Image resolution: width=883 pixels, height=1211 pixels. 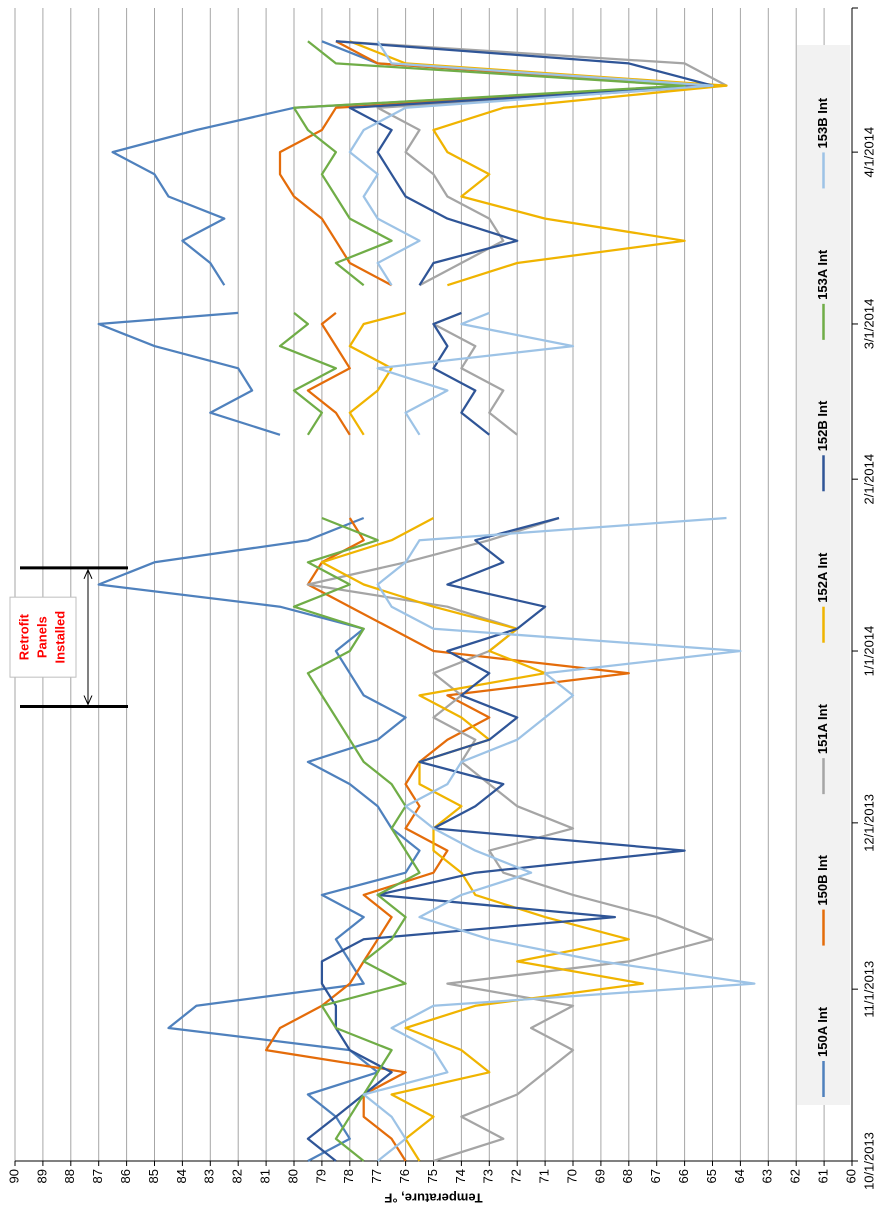 I want to click on legend-label: 152A Int, so click(x=822, y=577).